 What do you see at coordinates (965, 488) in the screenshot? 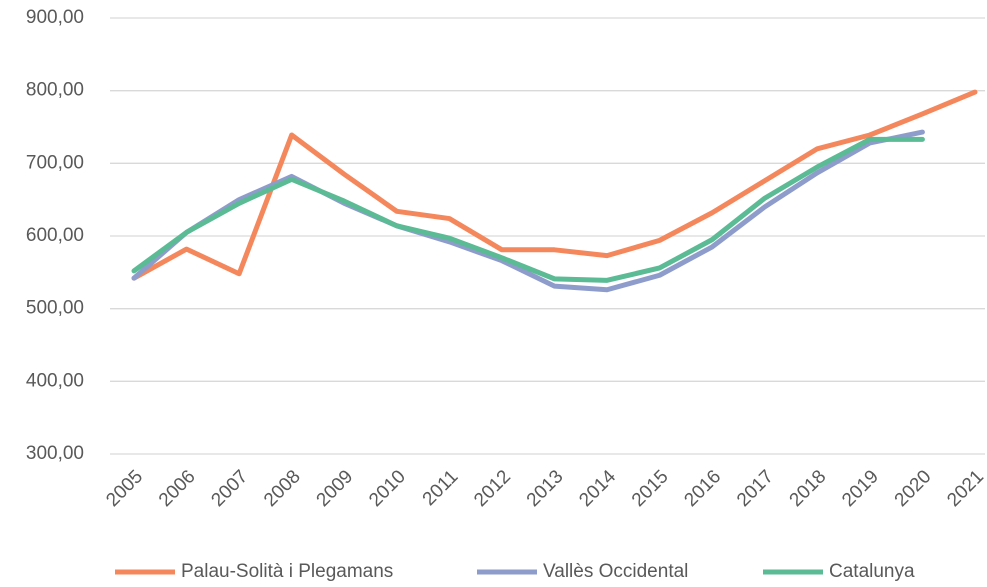
I see `x-tick-label: 2021` at bounding box center [965, 488].